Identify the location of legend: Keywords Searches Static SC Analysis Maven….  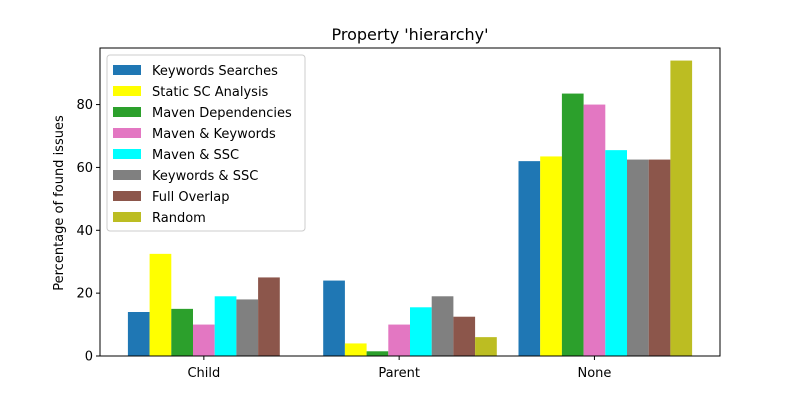
(206, 143).